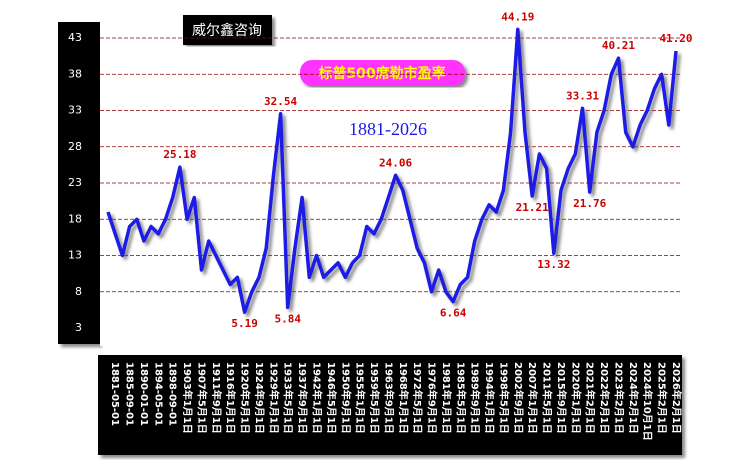 This screenshot has width=754, height=464. Describe the element at coordinates (489, 398) in the screenshot. I see `x-tick-label: 1994年1月1日` at that location.